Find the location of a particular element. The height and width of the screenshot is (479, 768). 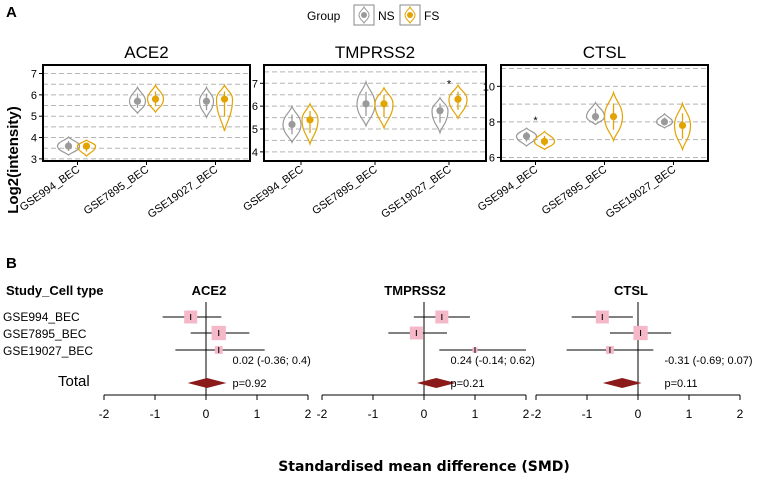

forest-gene-title: CTSL is located at coordinates (631, 290).